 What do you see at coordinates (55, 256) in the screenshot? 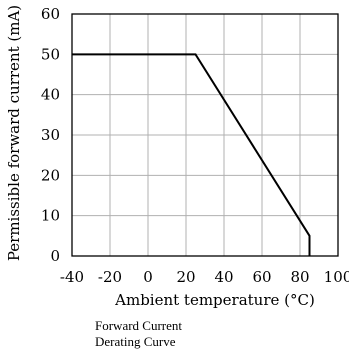
I see `y-tick-label: 0` at bounding box center [55, 256].